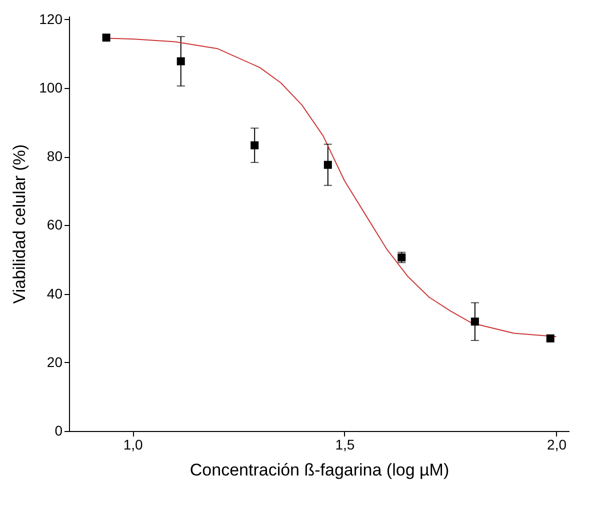 The image size is (611, 509). Describe the element at coordinates (320, 470) in the screenshot. I see `x-axis-title: Concentración ß-fagarina (log µM)` at that location.